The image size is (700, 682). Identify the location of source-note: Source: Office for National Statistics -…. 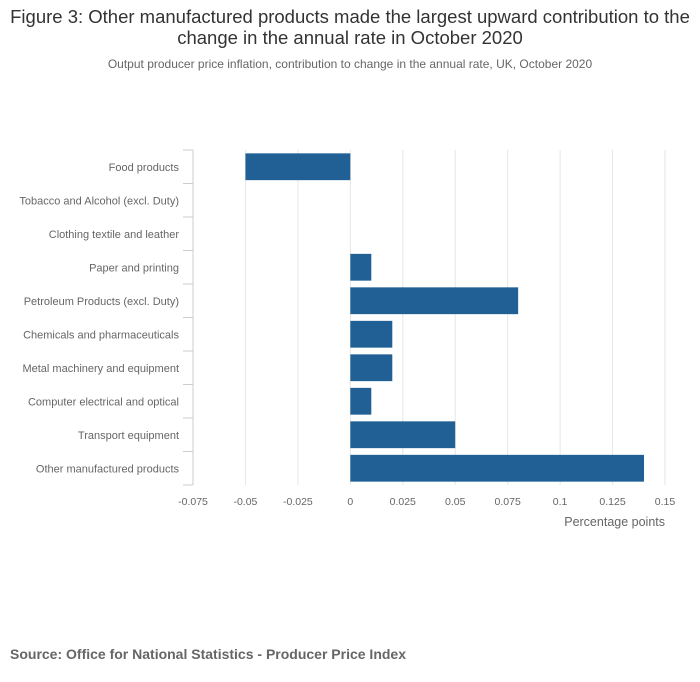
(208, 654).